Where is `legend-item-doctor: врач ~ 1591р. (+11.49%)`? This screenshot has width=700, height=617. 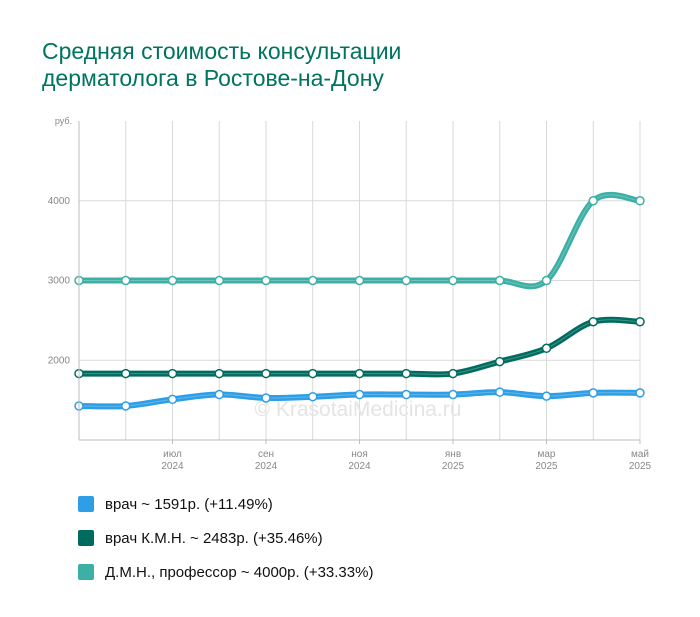
legend-item-doctor: врач ~ 1591р. (+11.49%) is located at coordinates (225, 504).